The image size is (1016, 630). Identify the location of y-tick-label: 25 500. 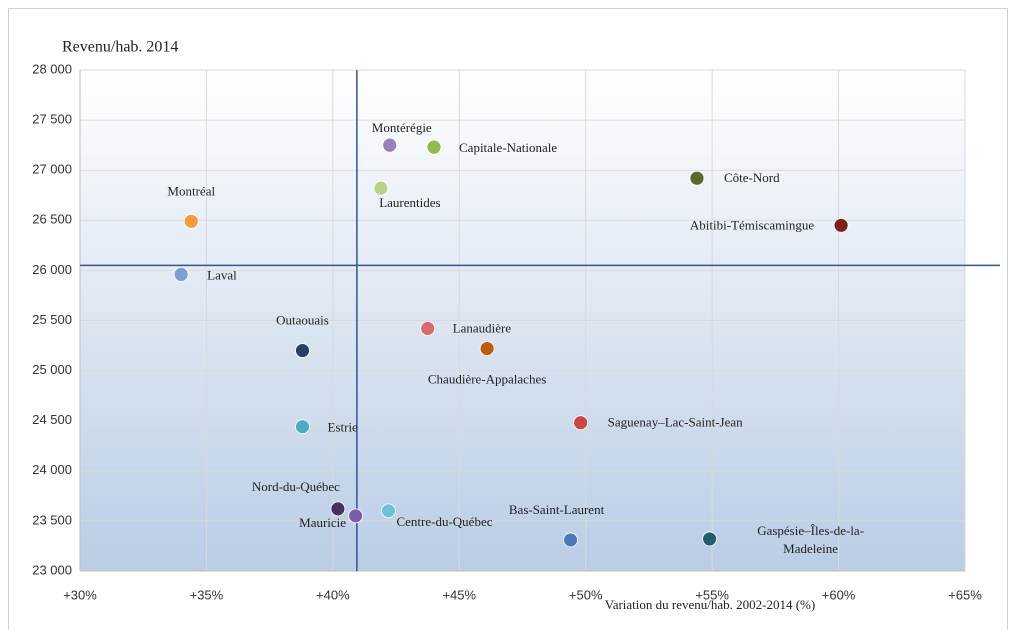
(52, 319).